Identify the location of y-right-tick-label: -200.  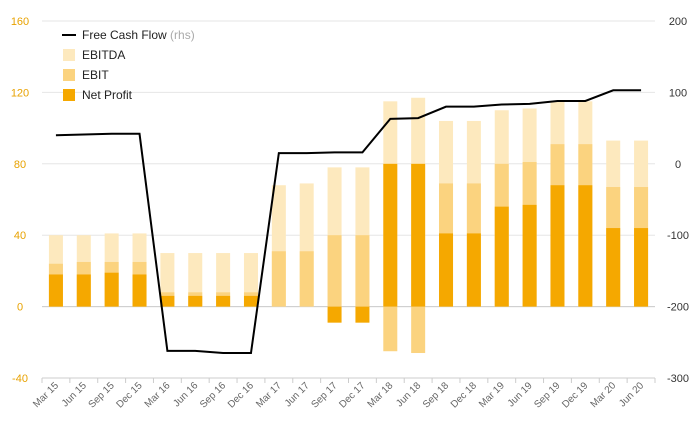
(678, 308).